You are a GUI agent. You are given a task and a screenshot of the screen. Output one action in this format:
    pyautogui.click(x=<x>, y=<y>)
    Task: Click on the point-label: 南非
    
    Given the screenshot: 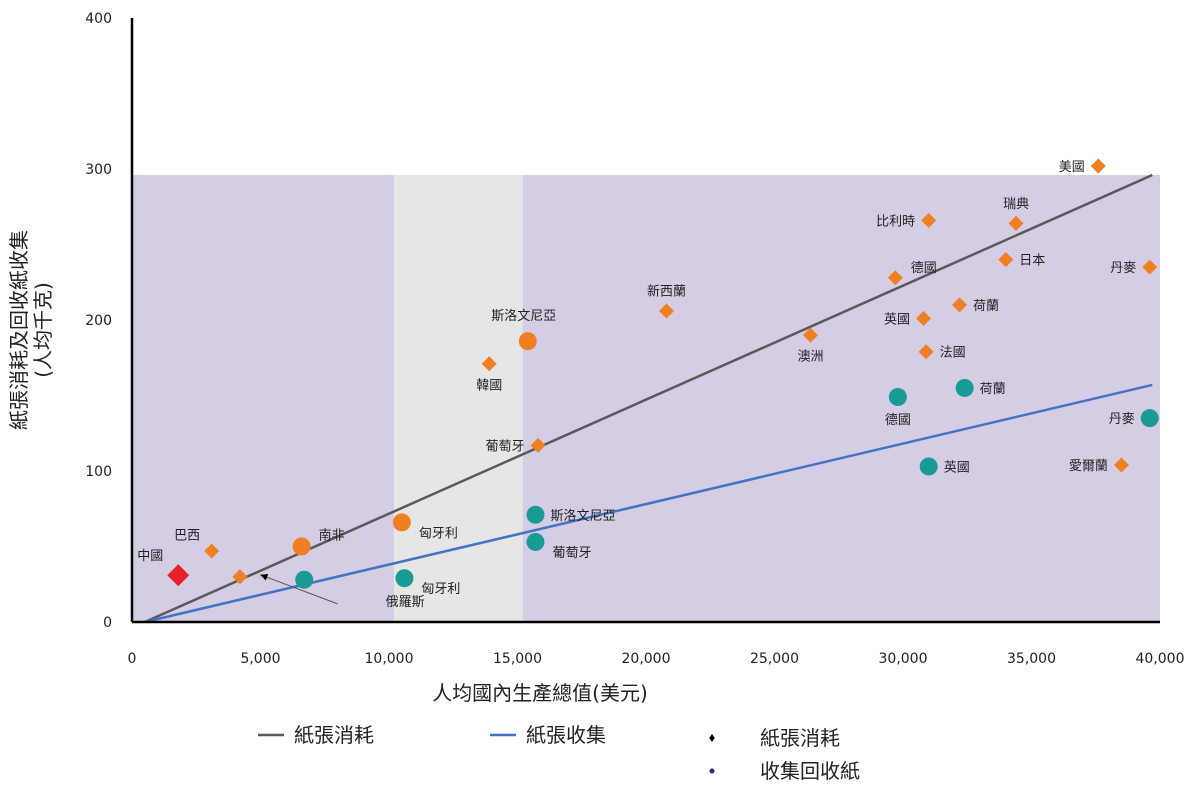 What is the action you would take?
    pyautogui.click(x=332, y=536)
    